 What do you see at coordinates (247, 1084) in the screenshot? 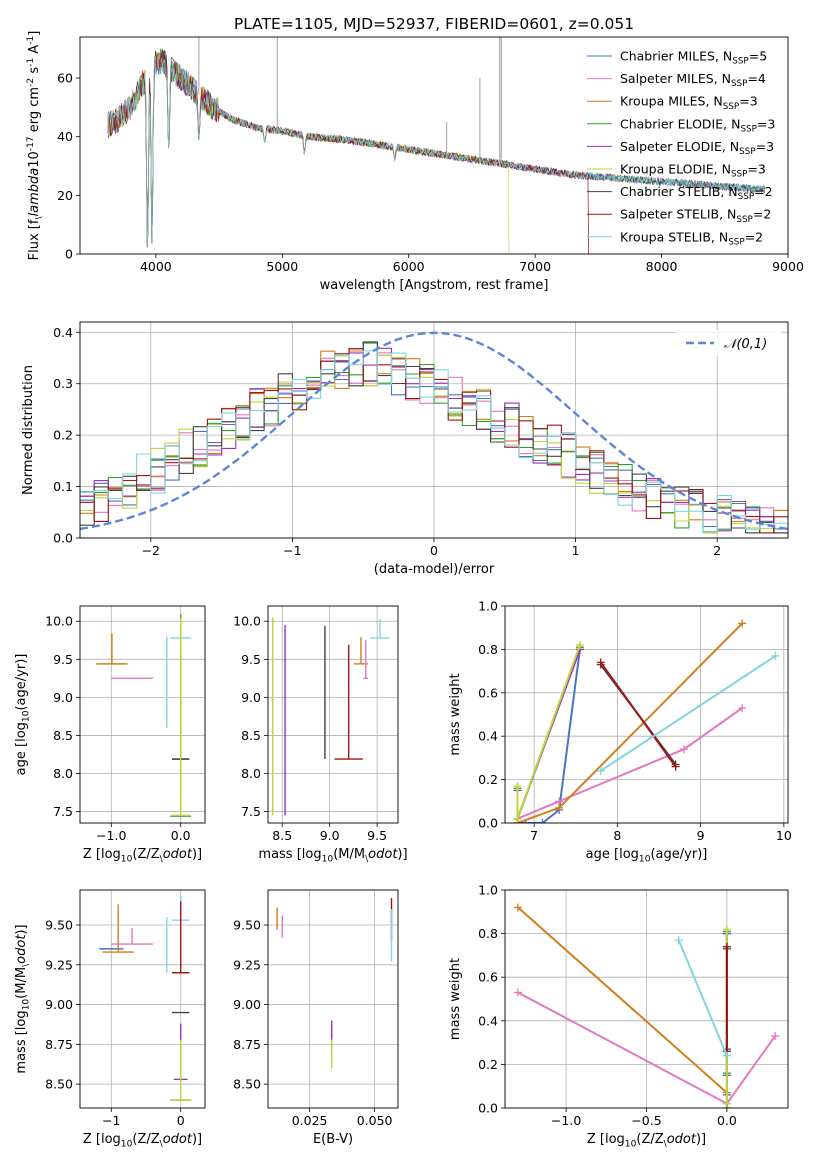
I see `y-tick-label: 8.50` at bounding box center [247, 1084].